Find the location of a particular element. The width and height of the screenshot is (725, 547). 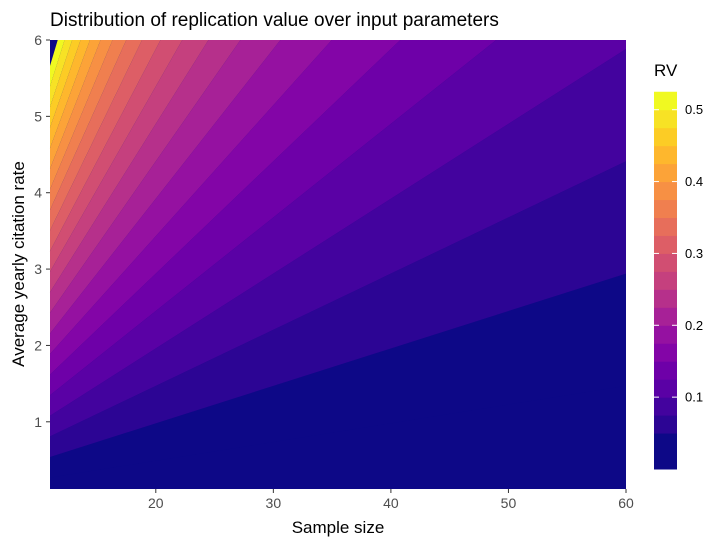

y-tick-label: 1 is located at coordinates (38, 422).